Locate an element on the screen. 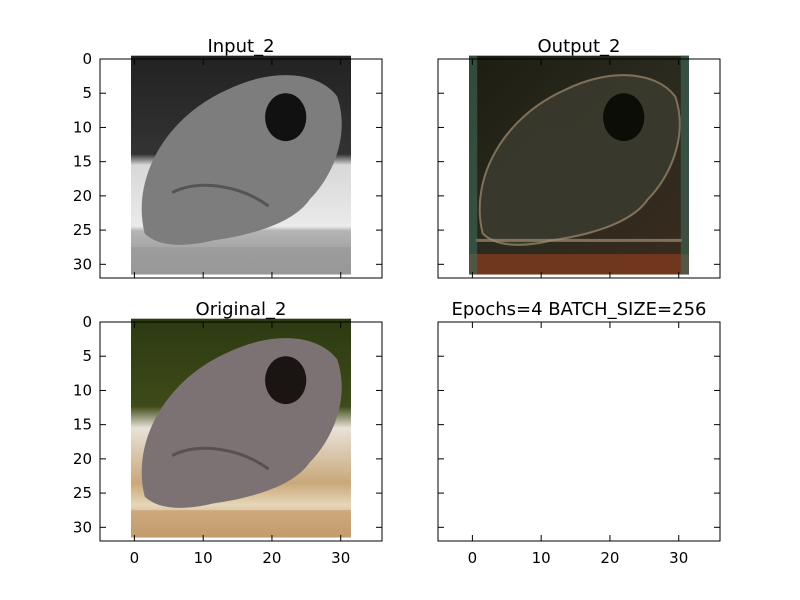  subplot-title: Input_2 is located at coordinates (240, 46).